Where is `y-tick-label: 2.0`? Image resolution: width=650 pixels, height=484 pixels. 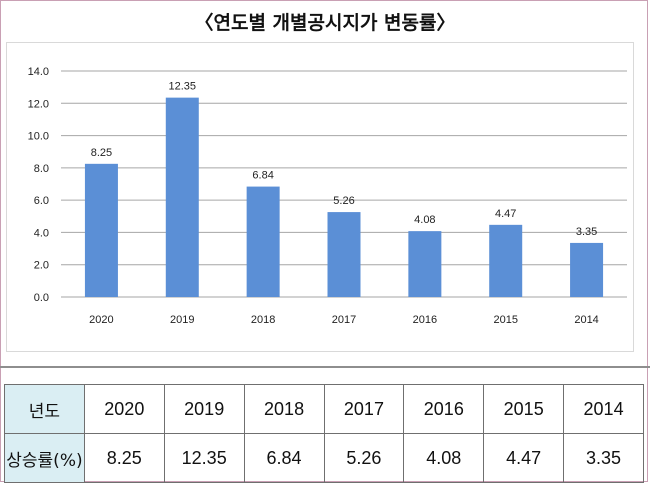
y-tick-label: 2.0 is located at coordinates (41, 266).